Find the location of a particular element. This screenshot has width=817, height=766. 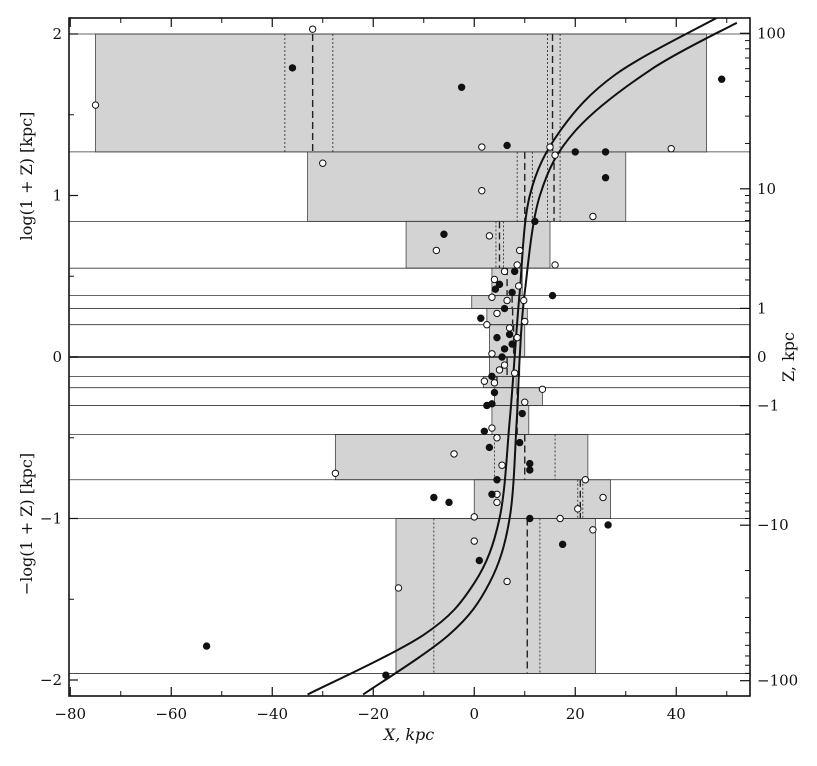

y-tick-label: 2 is located at coordinates (57, 34).